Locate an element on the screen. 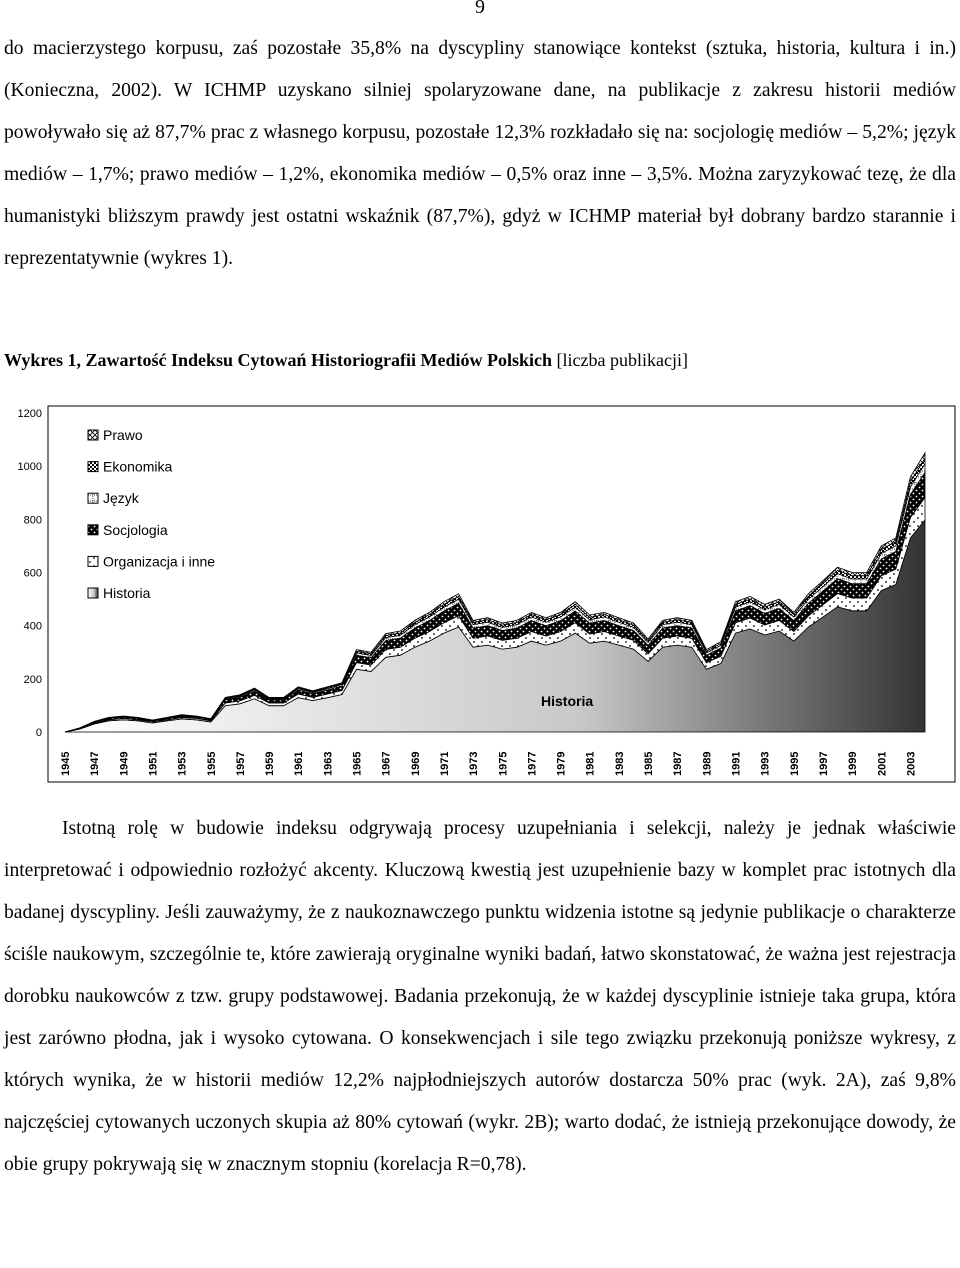 The width and height of the screenshot is (960, 1268). x-tick-label: 1951 is located at coordinates (153, 764).